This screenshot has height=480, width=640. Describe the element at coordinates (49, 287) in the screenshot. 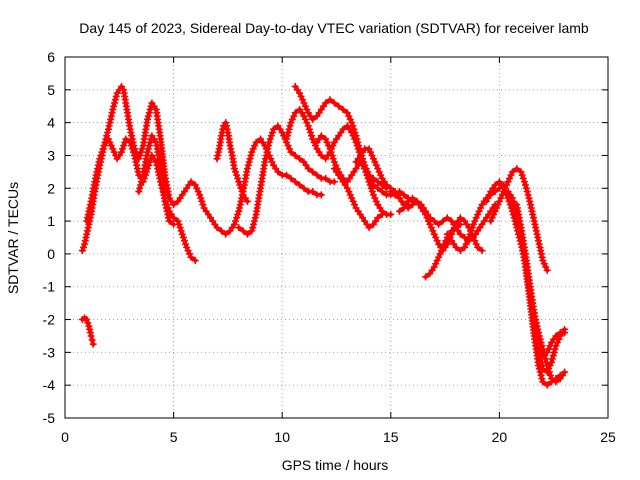

I see `y-tick-label: -1` at that location.